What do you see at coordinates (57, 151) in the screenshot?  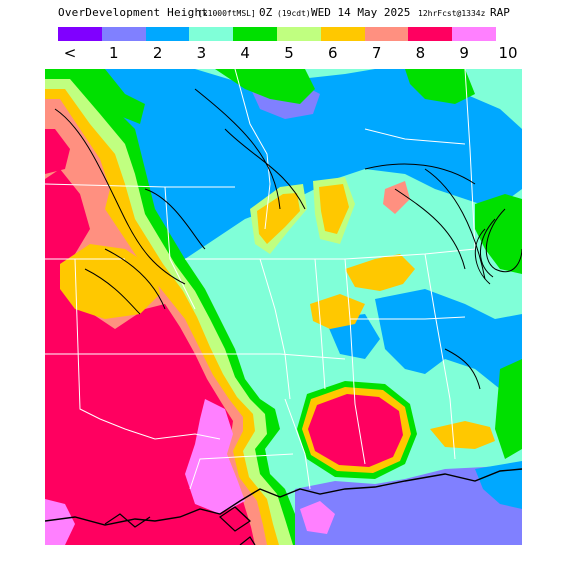 I see `field-level-8-upper-west` at bounding box center [57, 151].